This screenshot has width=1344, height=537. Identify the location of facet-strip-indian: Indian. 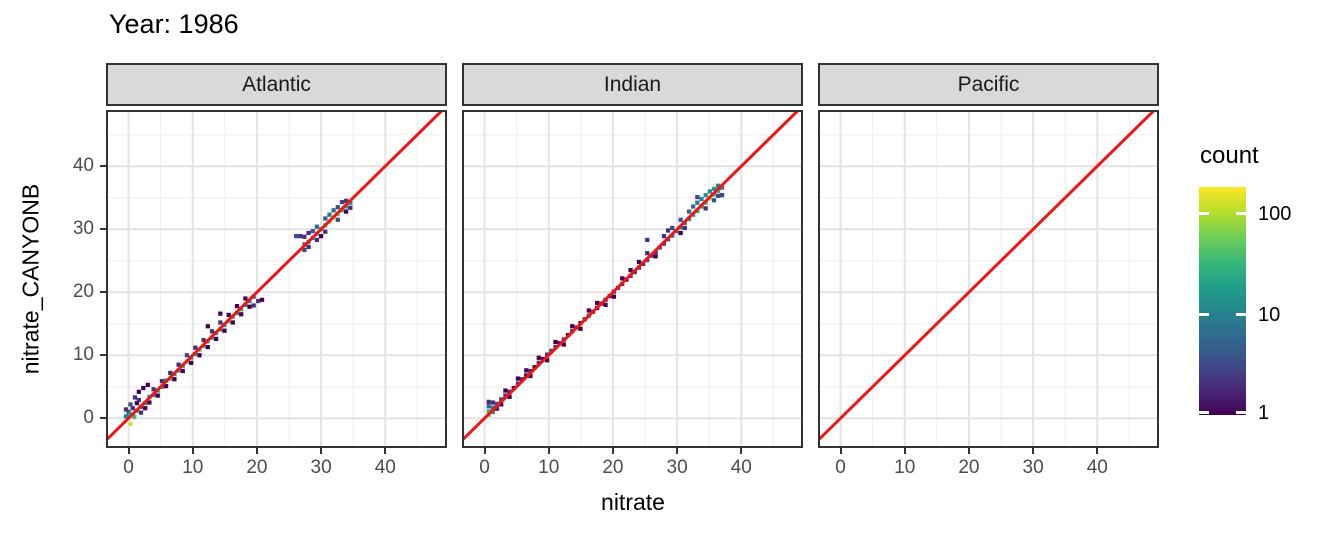
(632, 84).